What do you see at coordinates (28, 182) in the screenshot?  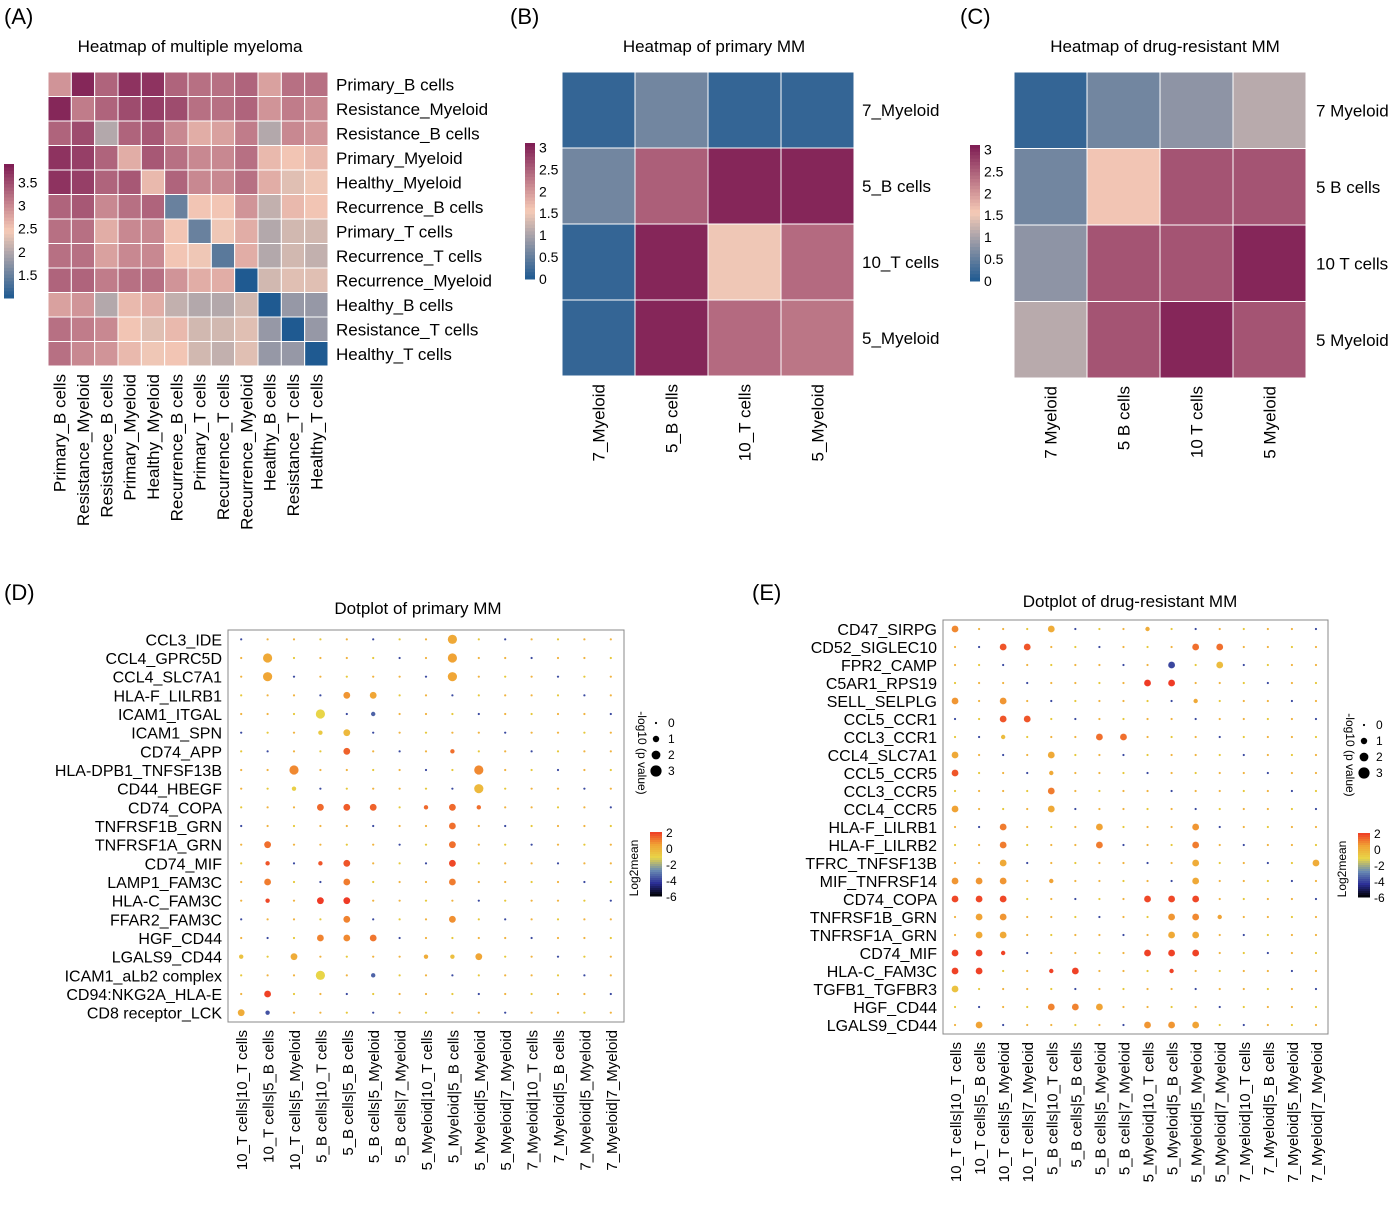 I see `color-scale-tick: 3.5` at bounding box center [28, 182].